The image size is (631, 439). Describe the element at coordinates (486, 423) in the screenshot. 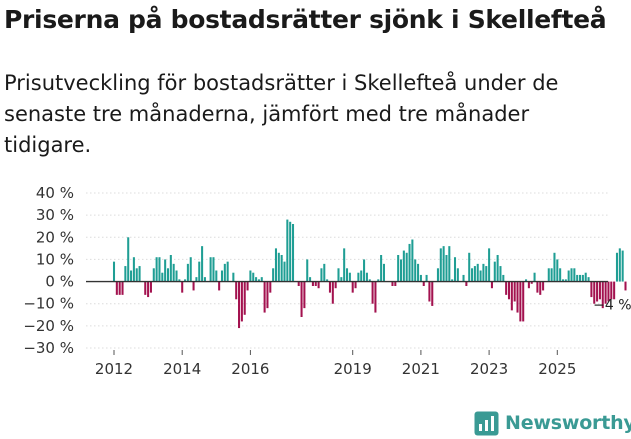

I see `newsworthy-logo-icon` at that location.